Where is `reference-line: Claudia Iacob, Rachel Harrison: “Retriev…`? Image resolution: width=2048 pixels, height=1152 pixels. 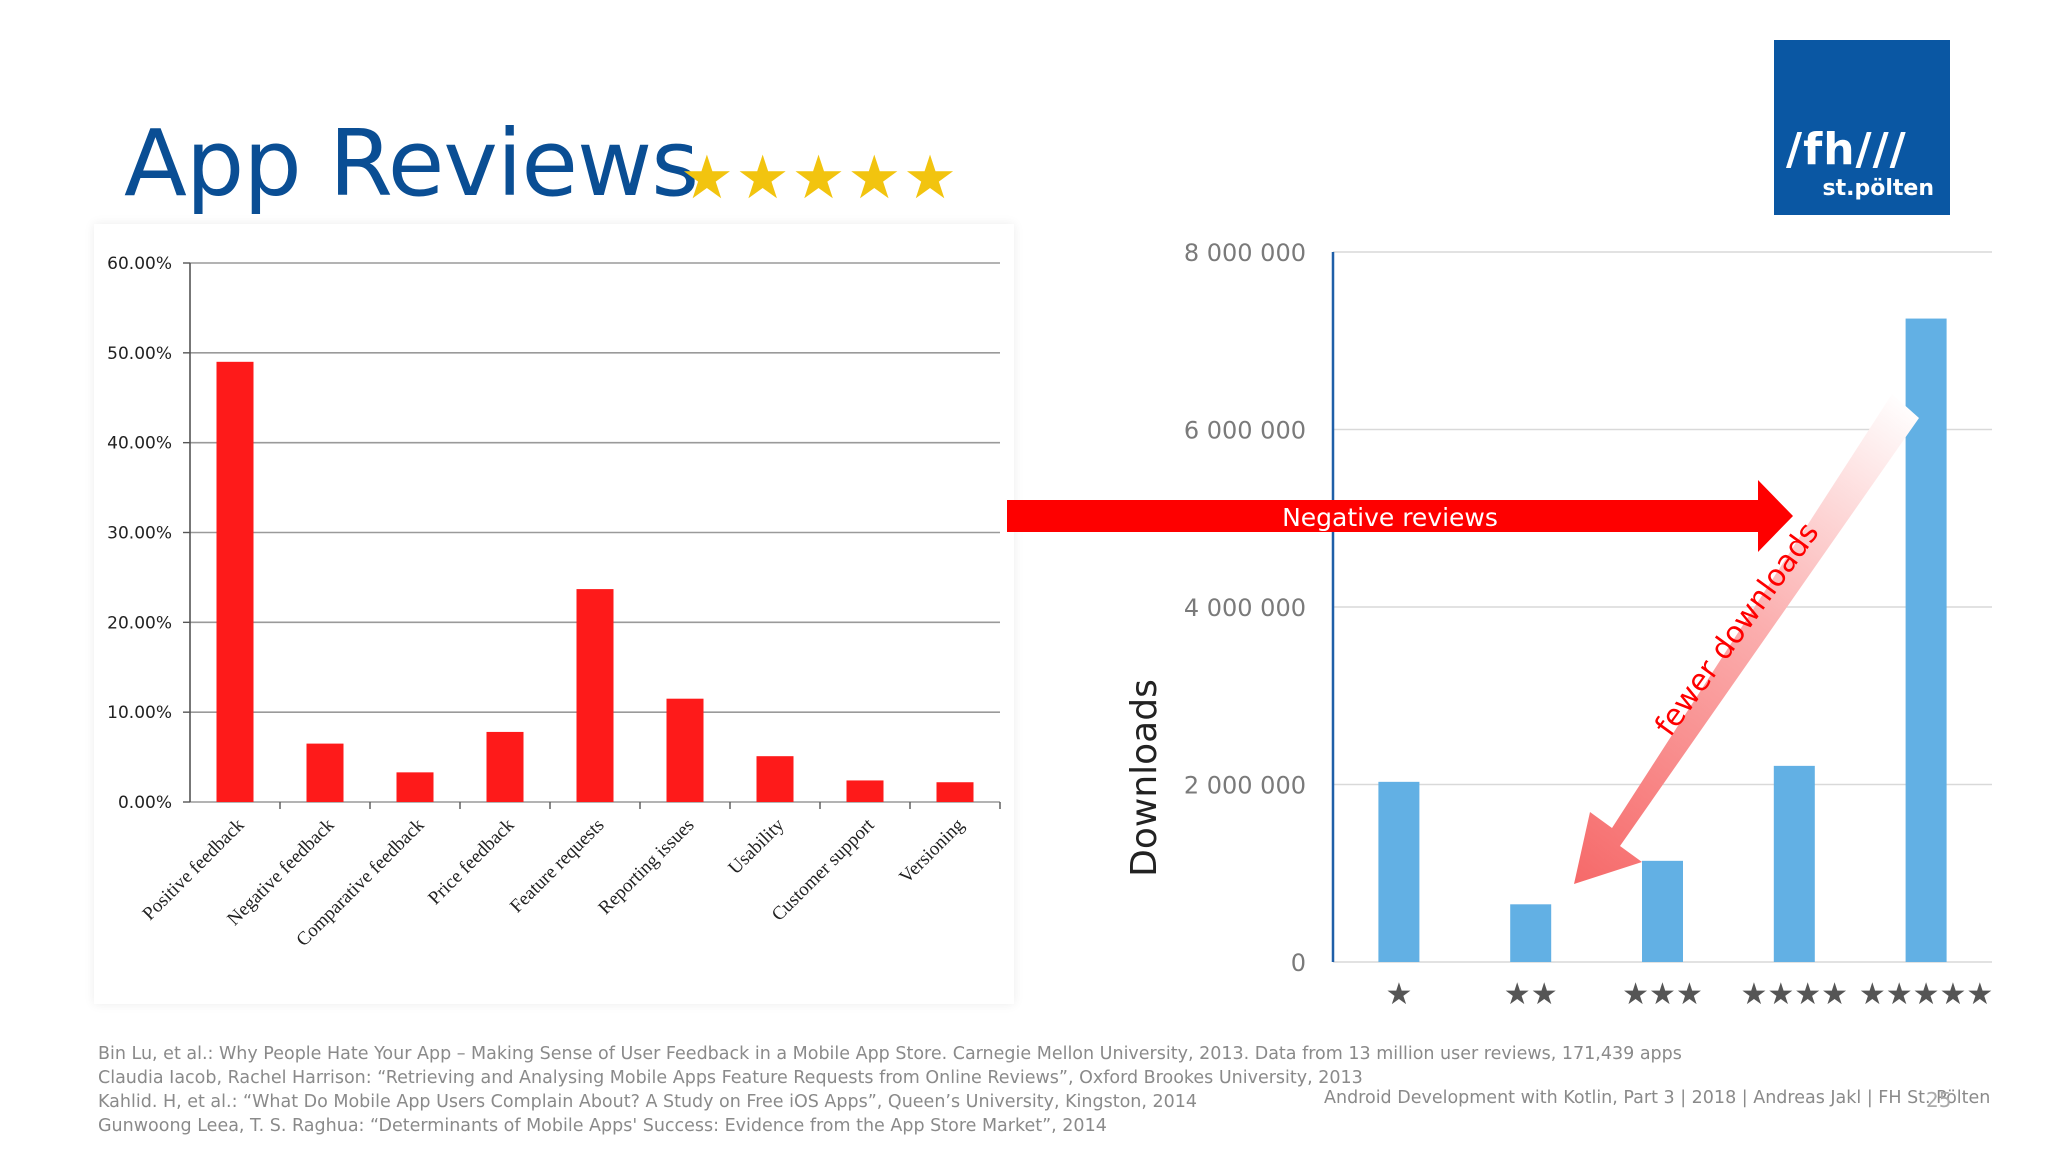 reference-line: Claudia Iacob, Rachel Harrison: “Retriev… is located at coordinates (730, 1078).